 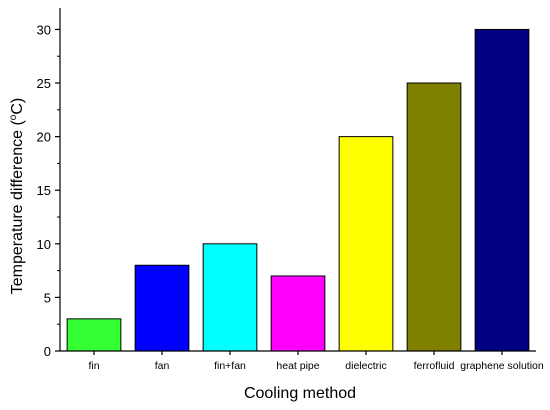 I want to click on y-tick-label: 30, so click(x=44, y=29).